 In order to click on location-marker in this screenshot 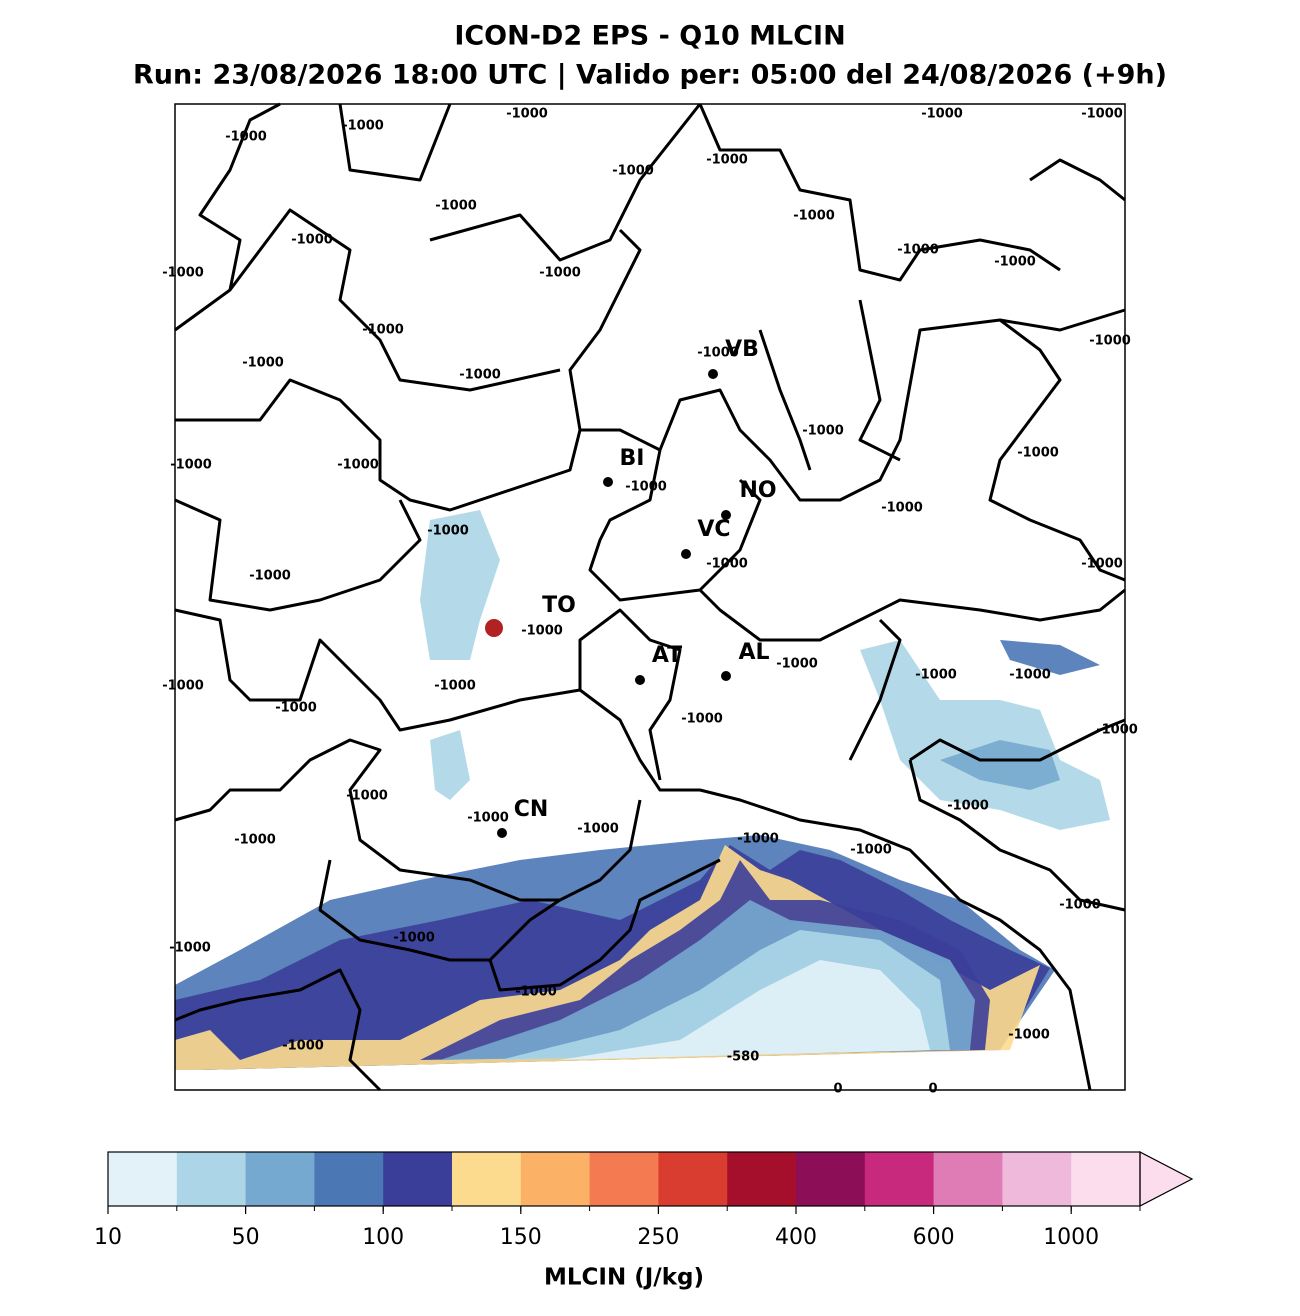, I will do `click(494, 628)`.